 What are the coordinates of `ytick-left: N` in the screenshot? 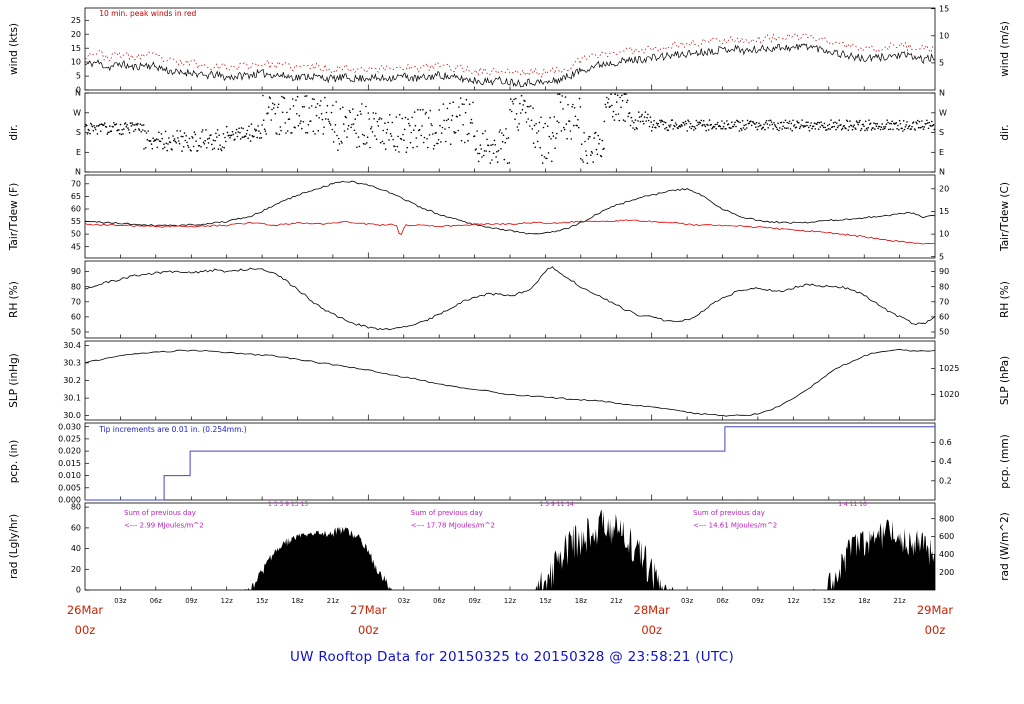 It's located at (78, 93).